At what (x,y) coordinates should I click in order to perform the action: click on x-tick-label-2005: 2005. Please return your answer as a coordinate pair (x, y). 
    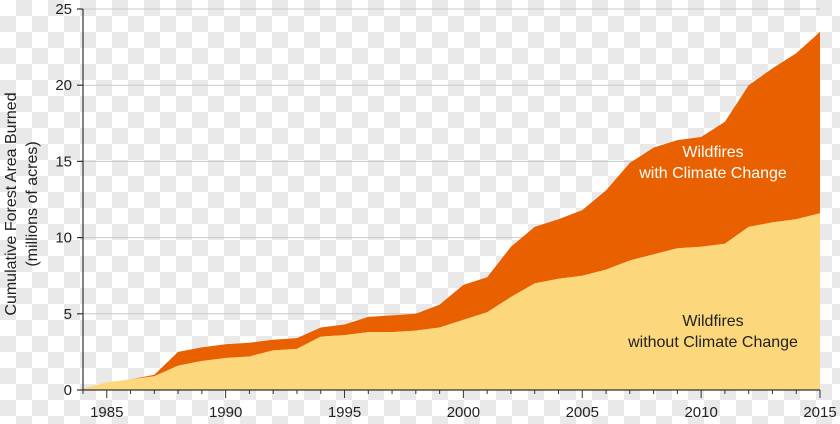
    Looking at the image, I should click on (582, 412).